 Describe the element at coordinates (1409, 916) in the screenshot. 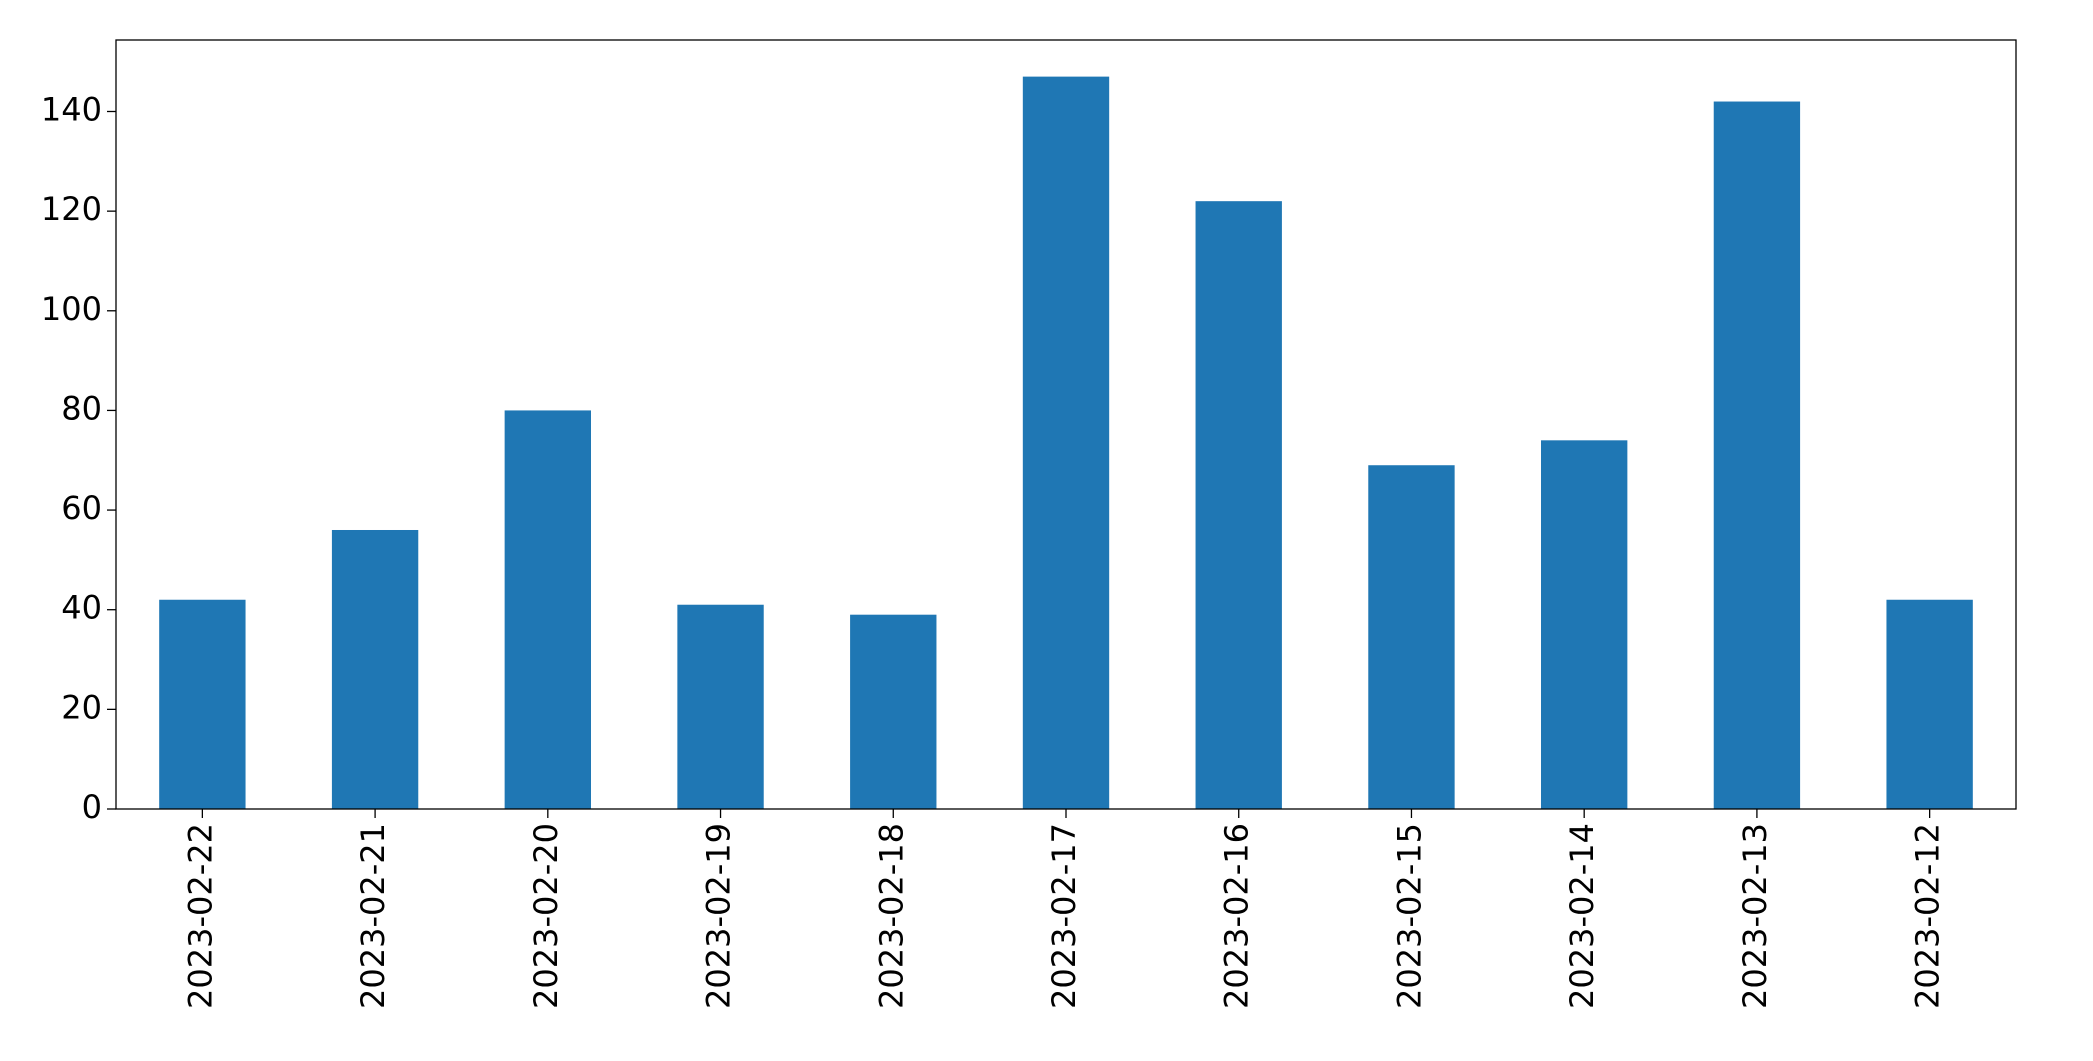

I see `x-tick-label: 2023-02-15` at that location.